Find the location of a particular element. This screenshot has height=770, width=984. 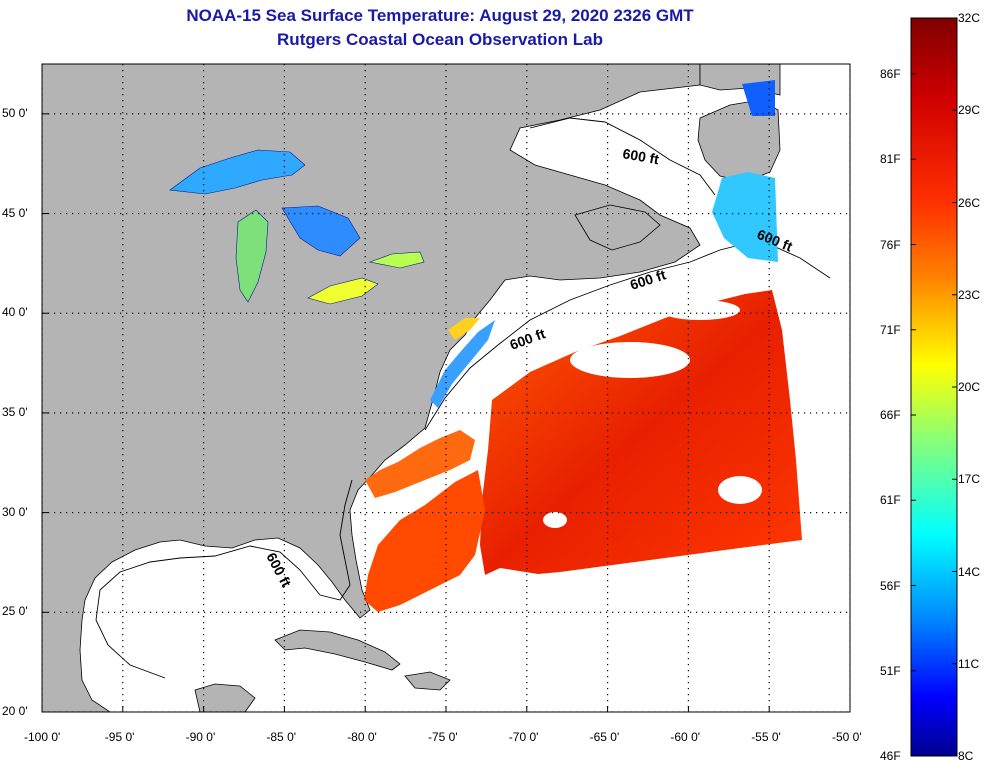

land-nova-scotia is located at coordinates (617, 227).